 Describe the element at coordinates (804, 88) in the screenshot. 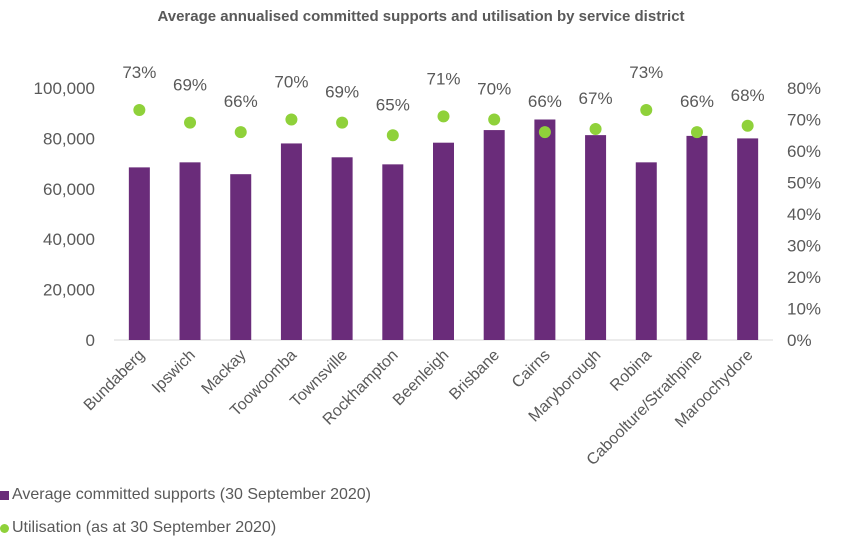

I see `right-axis-tick-label: 80%` at that location.